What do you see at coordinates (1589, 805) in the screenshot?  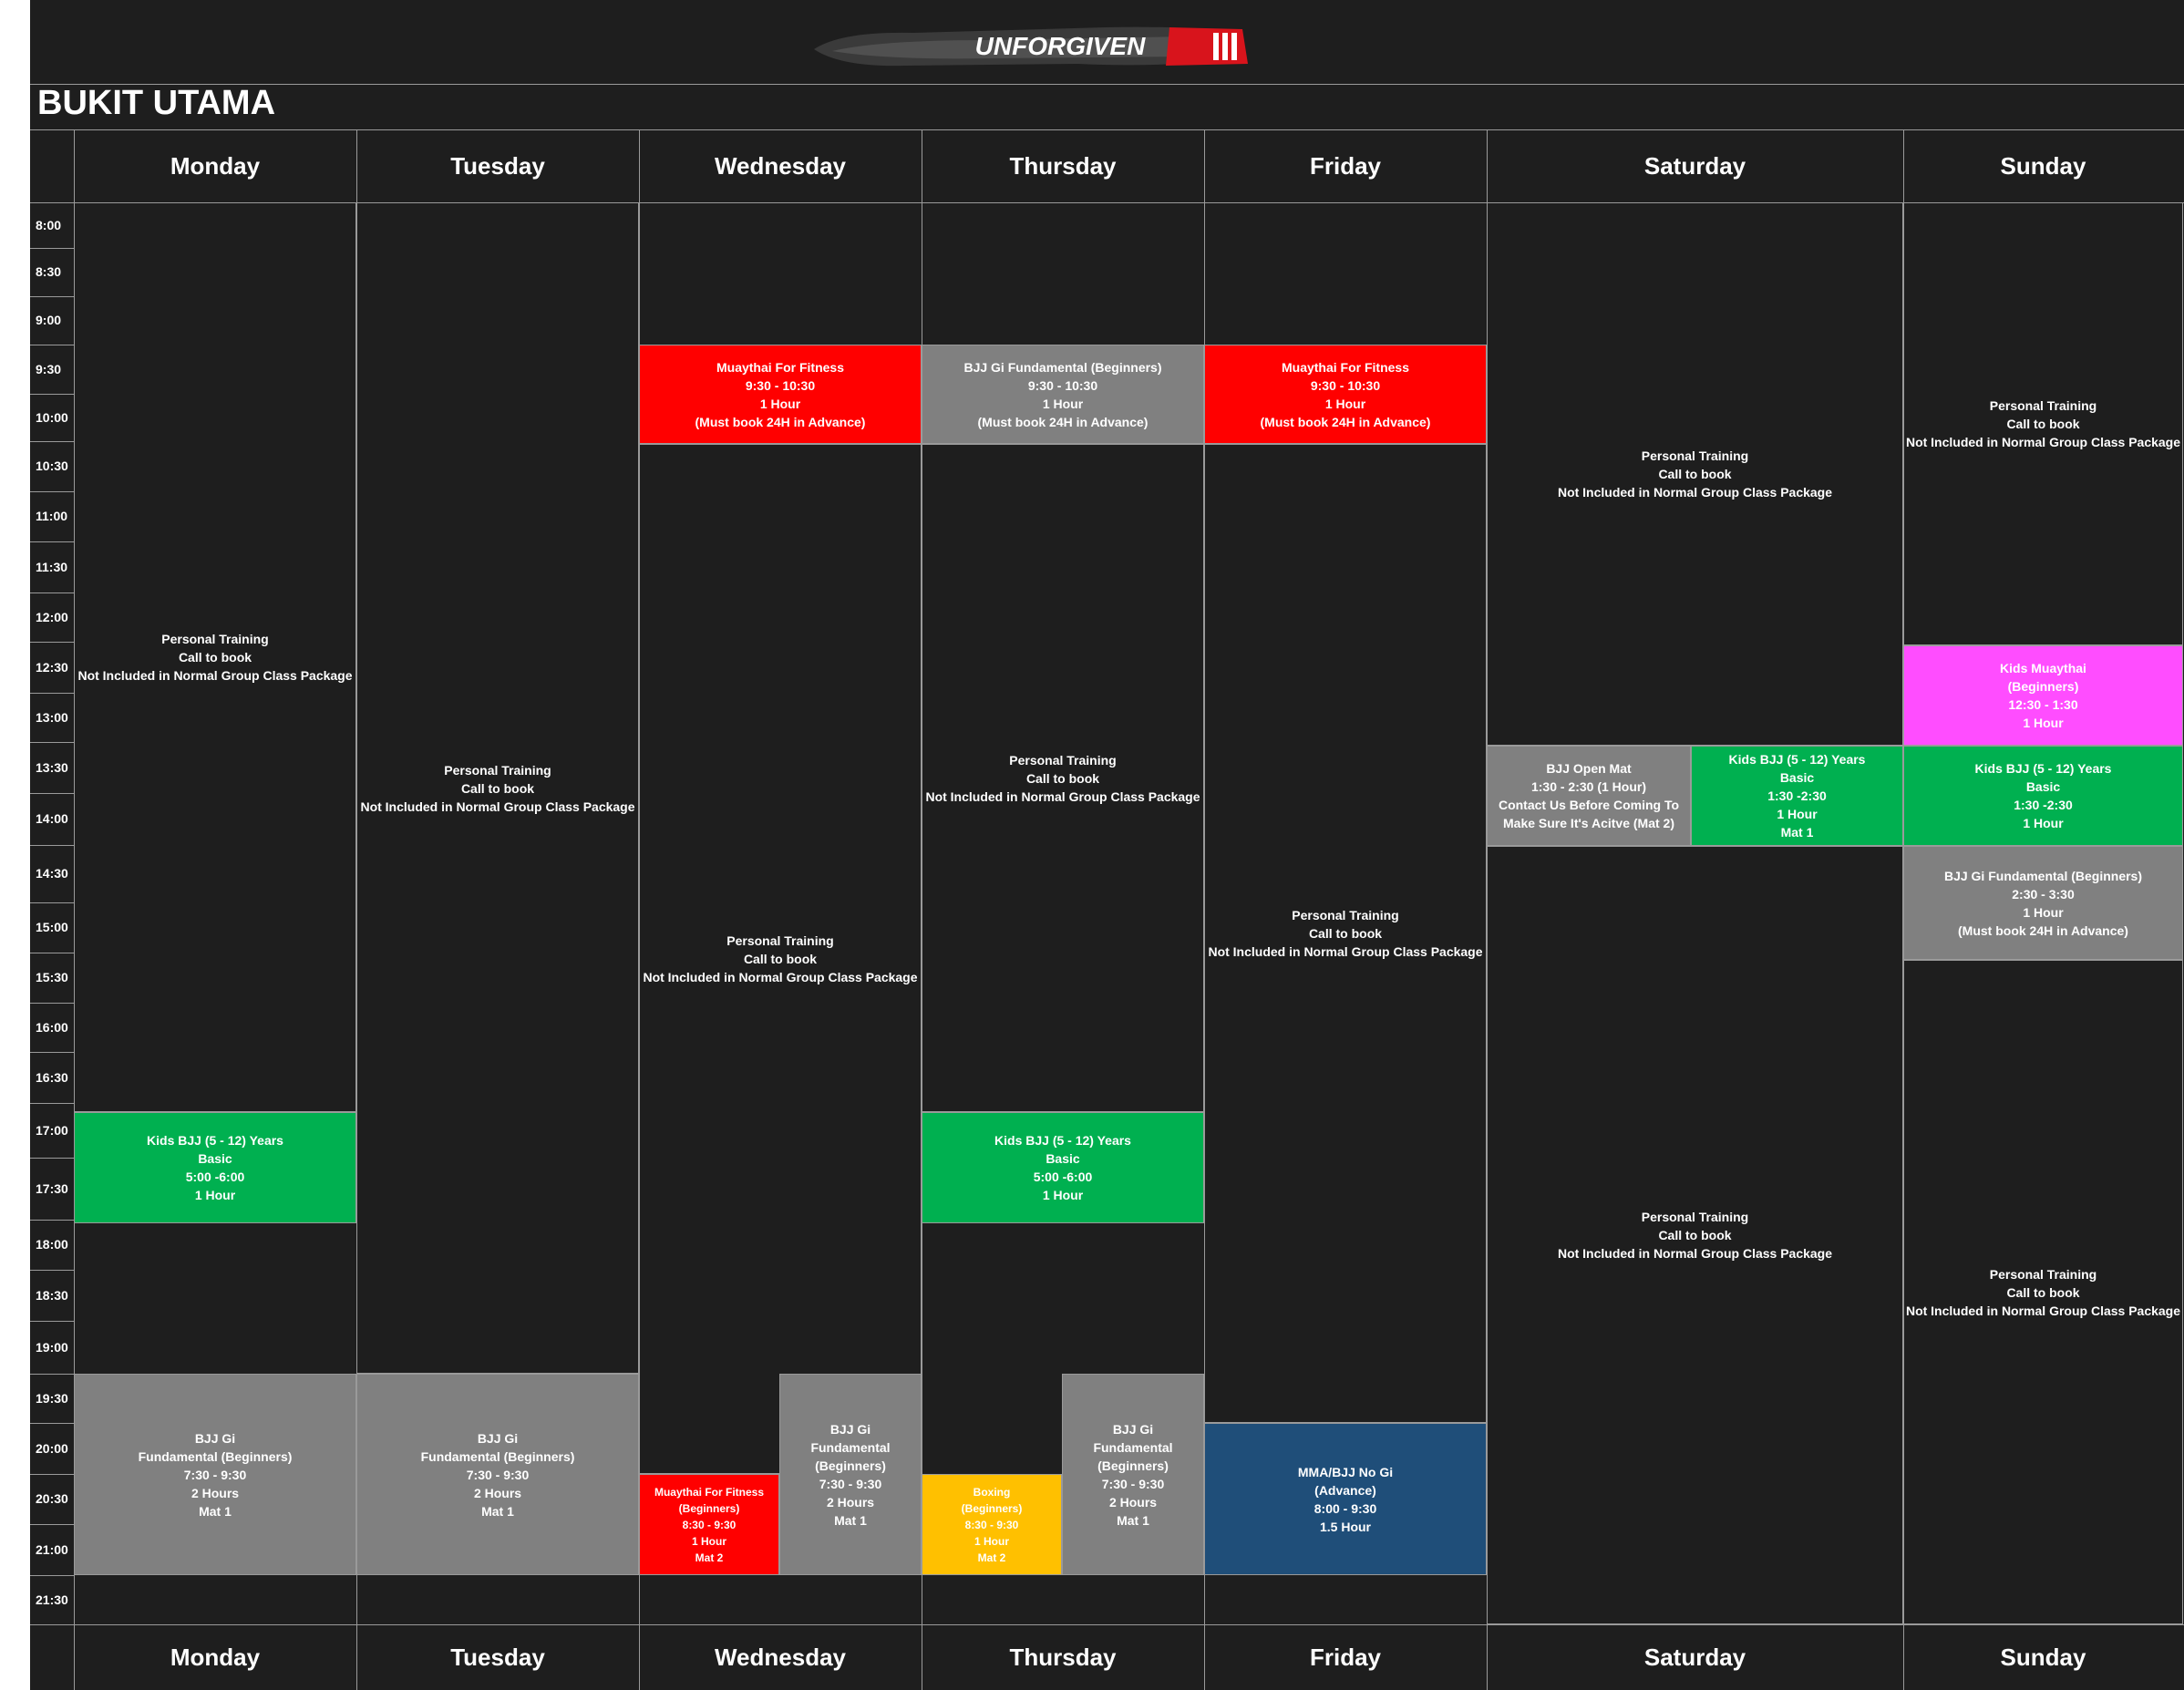 I see `class-text-line: Contact Us Before Coming To` at bounding box center [1589, 805].